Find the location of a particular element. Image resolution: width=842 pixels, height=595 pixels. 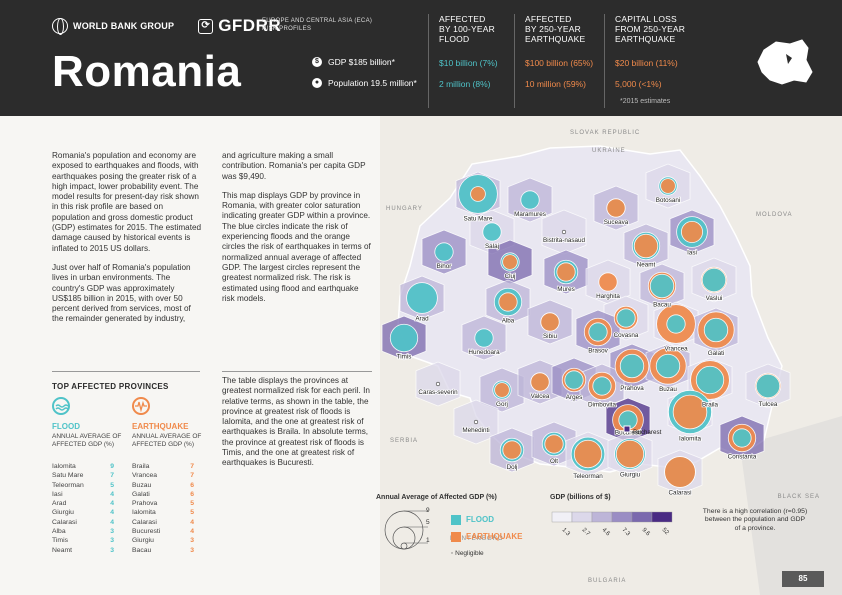

rank-value: 6 is located at coordinates (192, 494).